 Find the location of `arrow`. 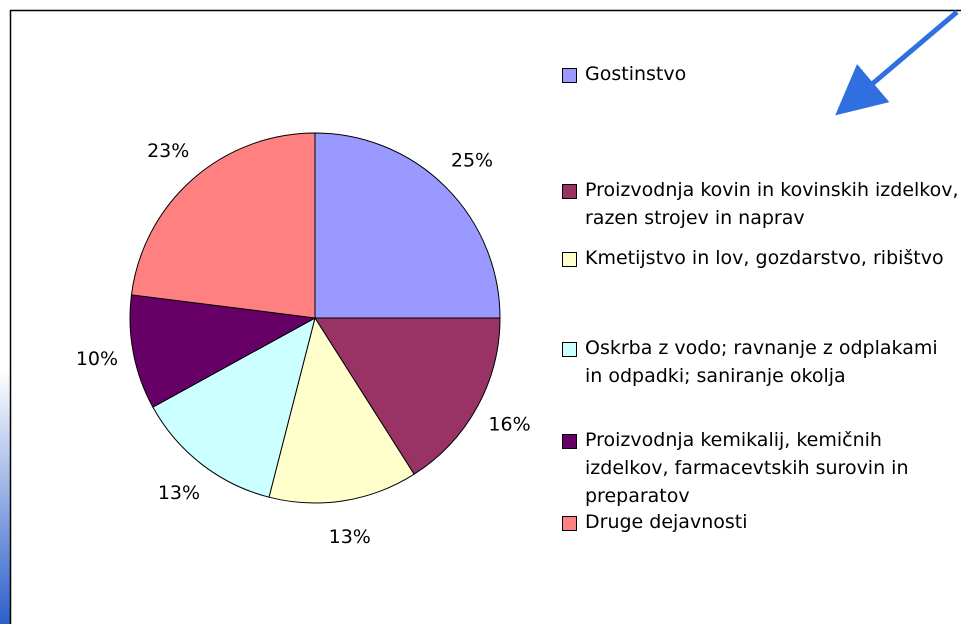

arrow is located at coordinates (897, 63).